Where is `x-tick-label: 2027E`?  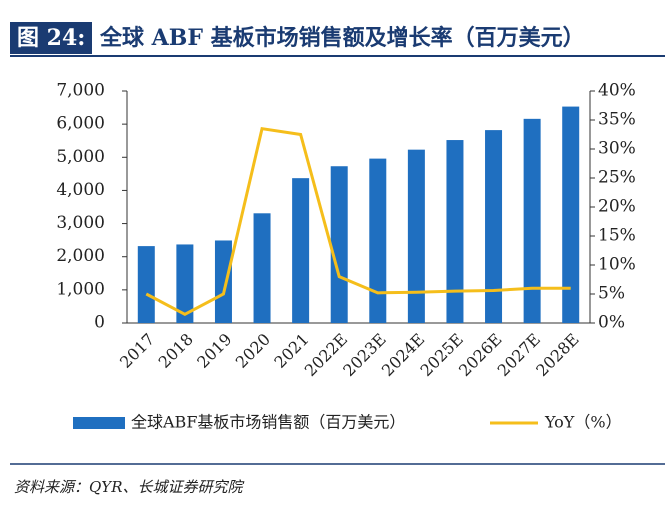
x-tick-label: 2027E is located at coordinates (519, 355).